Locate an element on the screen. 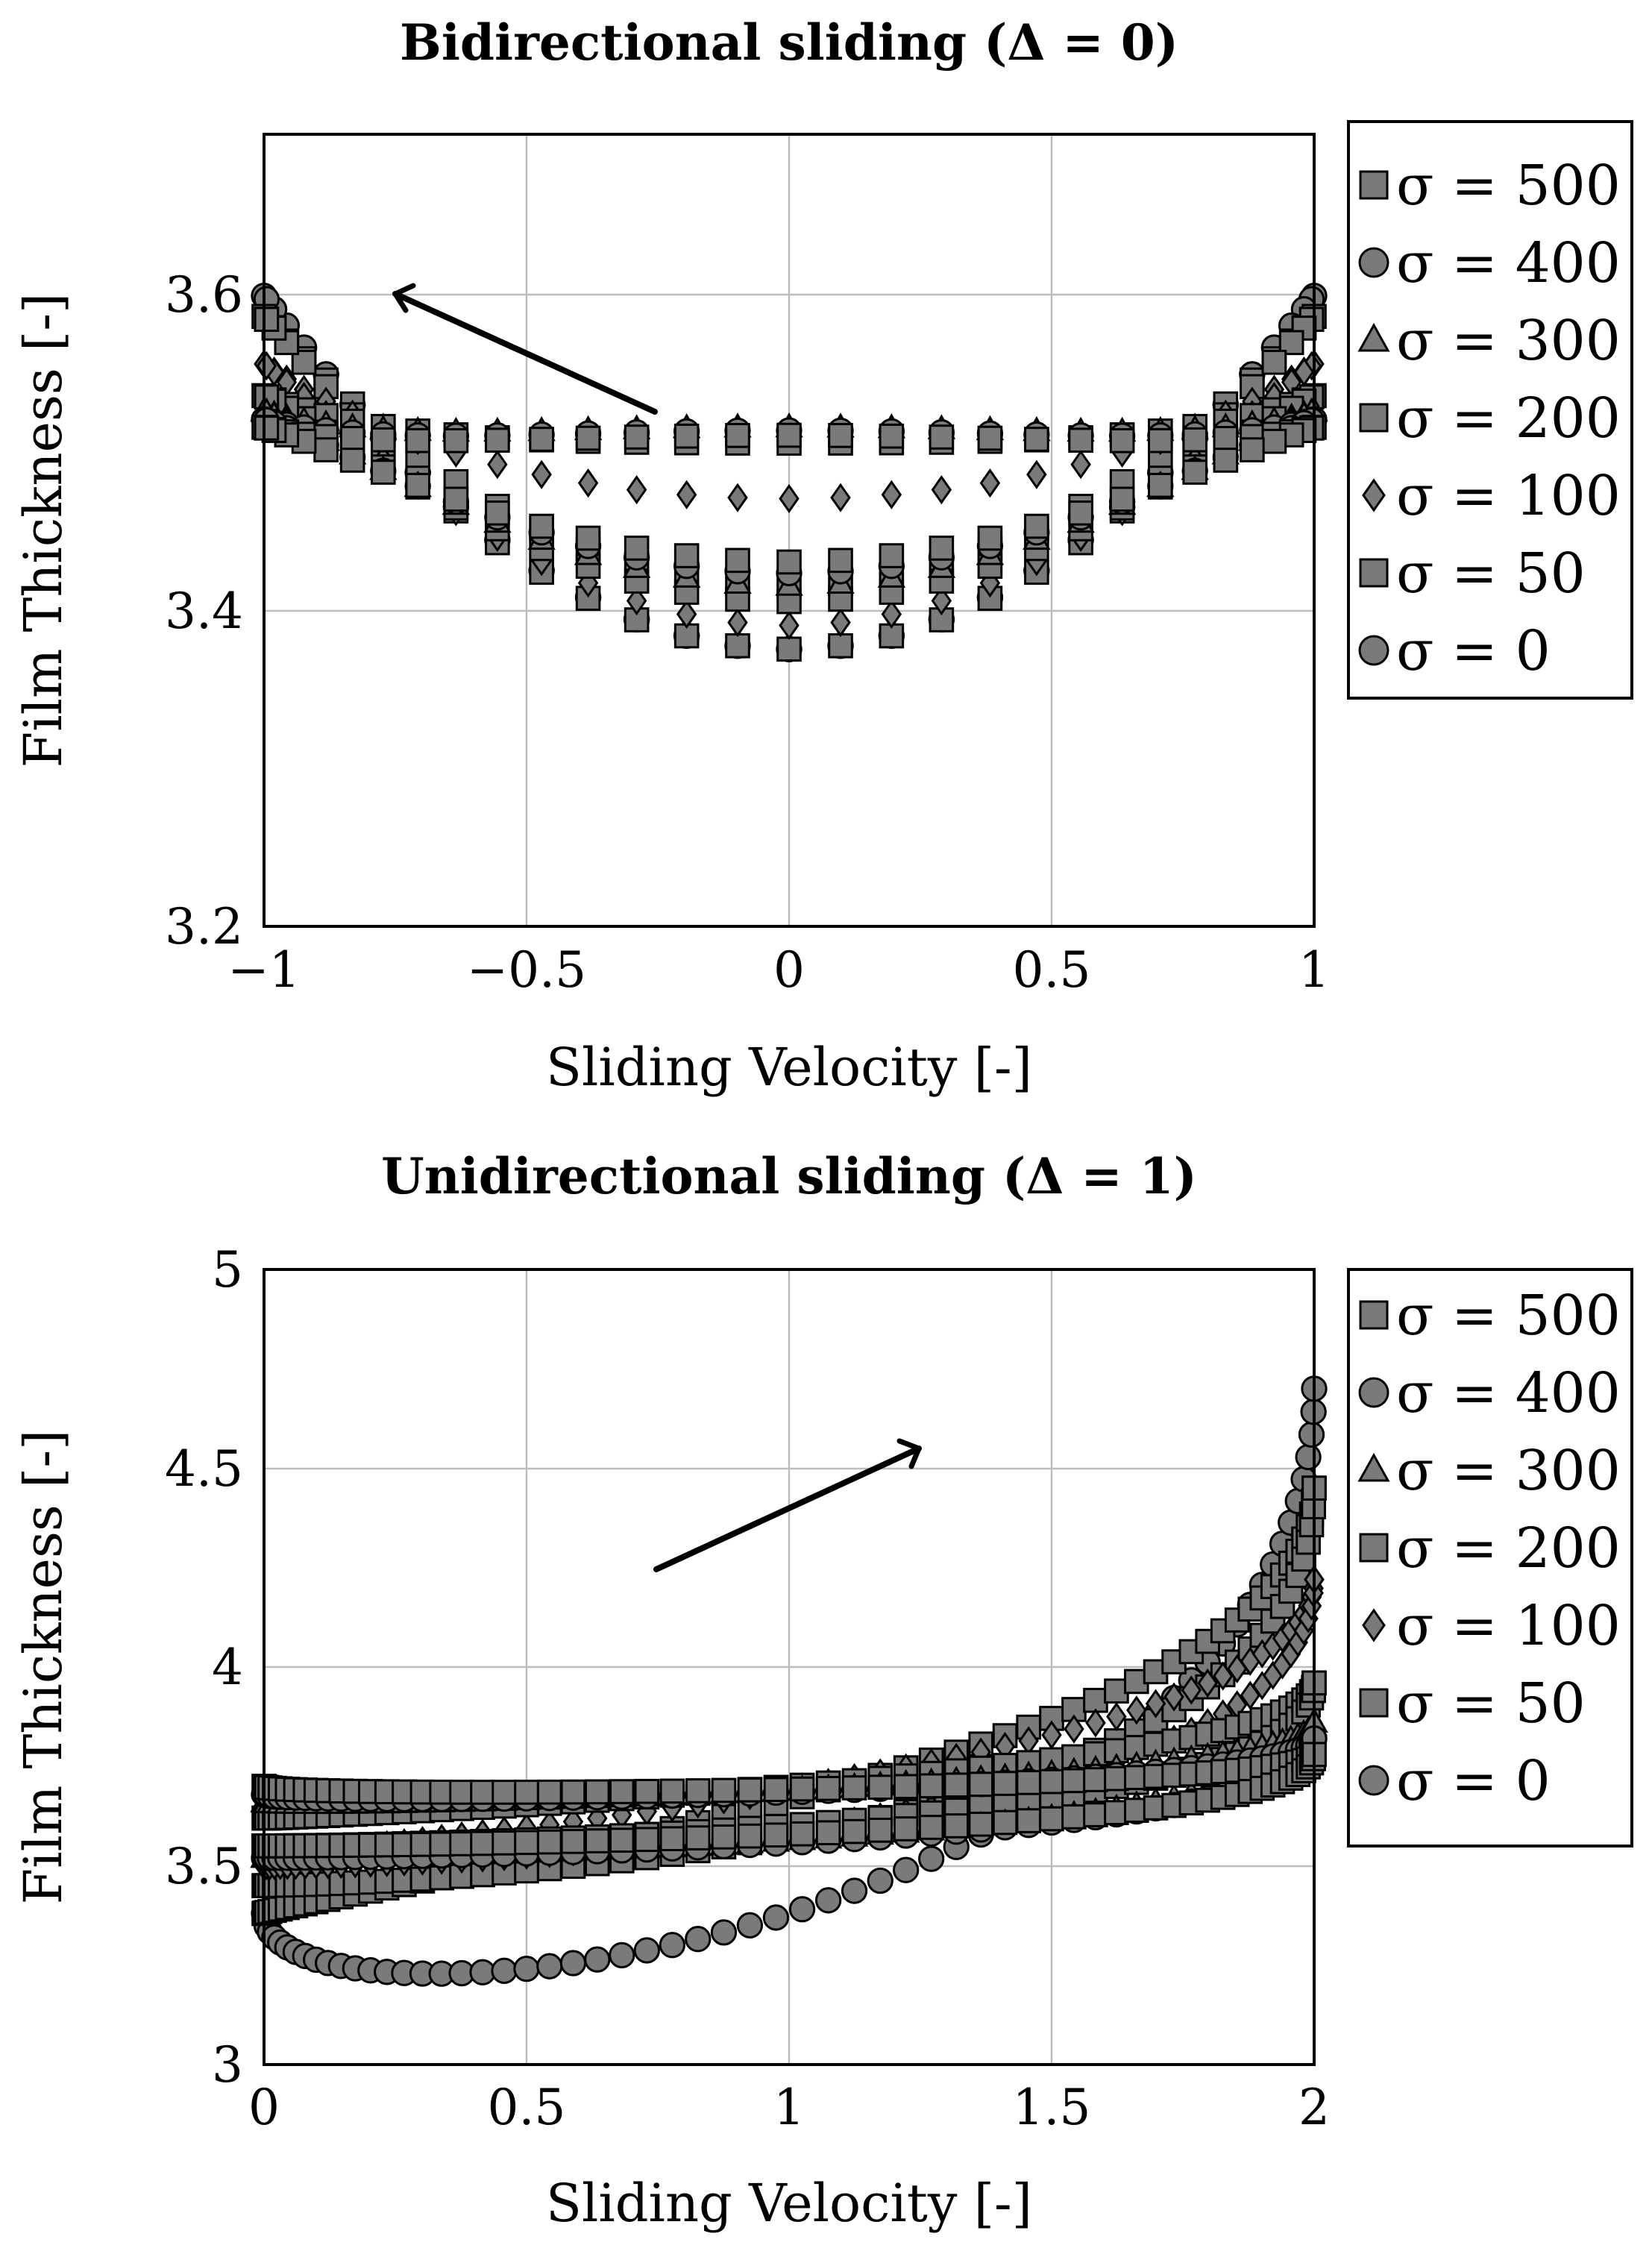  legend-entry: σ = 100 is located at coordinates (1491, 1626).